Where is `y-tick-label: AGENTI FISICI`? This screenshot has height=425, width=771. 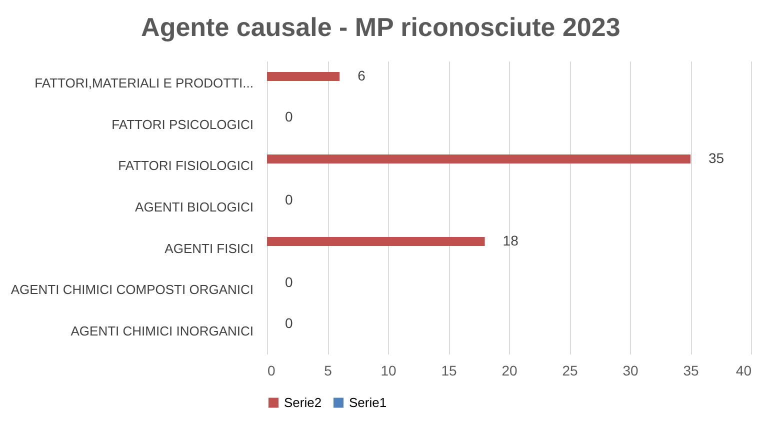
y-tick-label: AGENTI FISICI is located at coordinates (209, 248).